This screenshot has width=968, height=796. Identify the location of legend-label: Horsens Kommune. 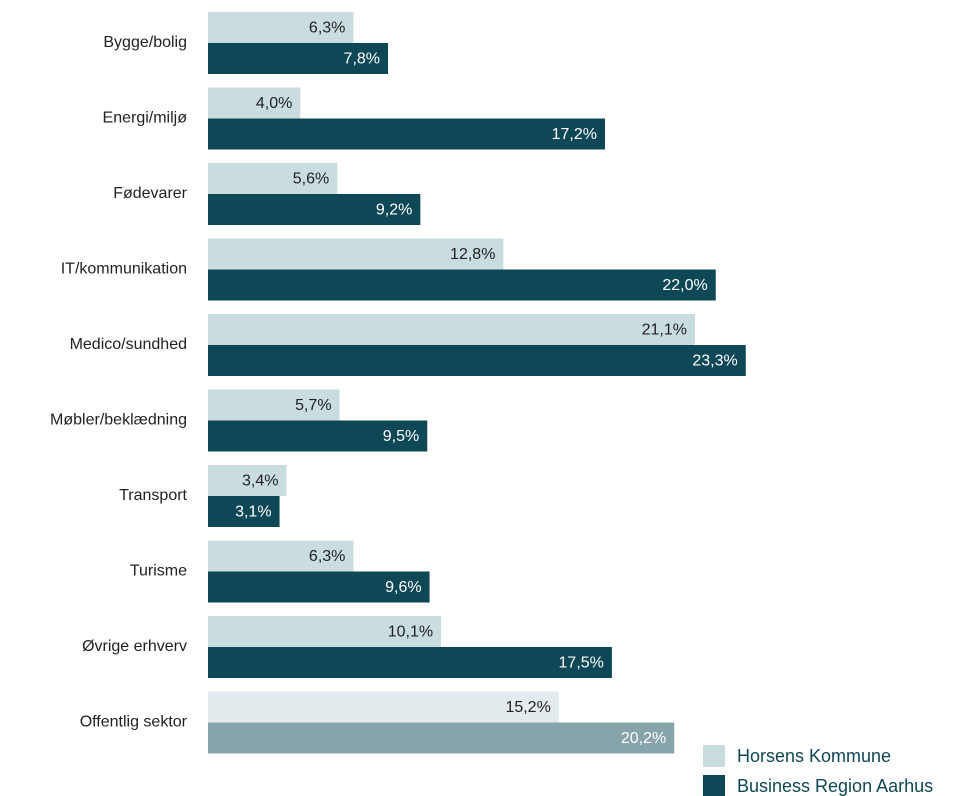
(814, 756).